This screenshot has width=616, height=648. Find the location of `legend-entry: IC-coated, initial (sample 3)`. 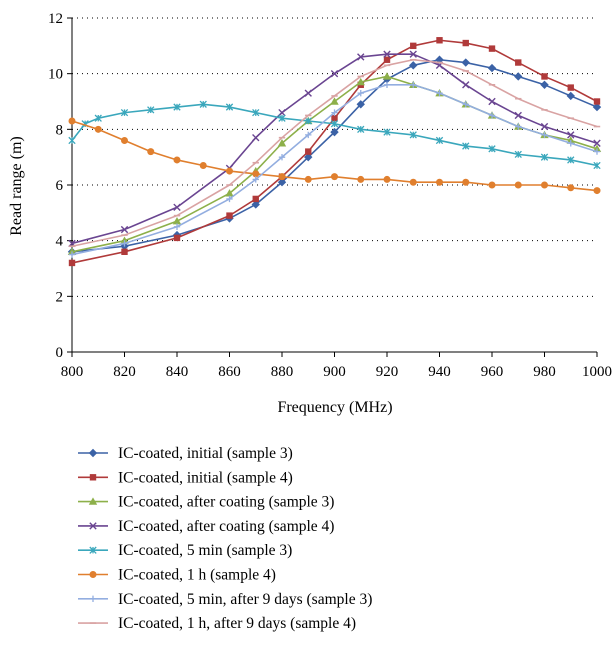

legend-entry: IC-coated, initial (sample 3) is located at coordinates (185, 453).